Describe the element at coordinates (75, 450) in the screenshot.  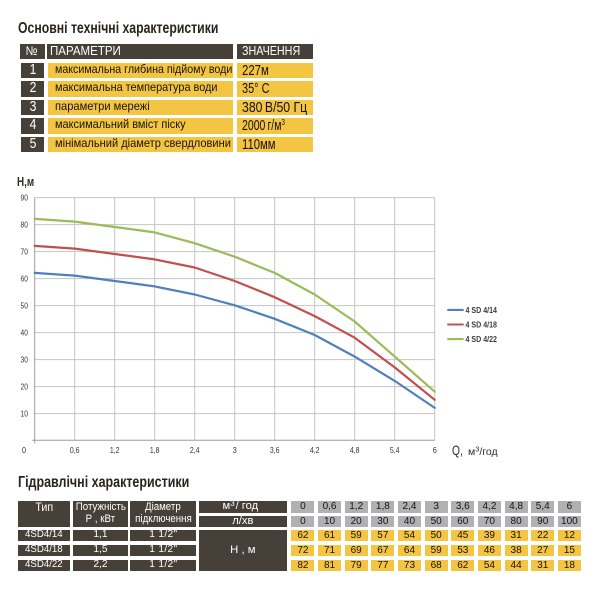
I see `svg-text: 0,6` at that location.